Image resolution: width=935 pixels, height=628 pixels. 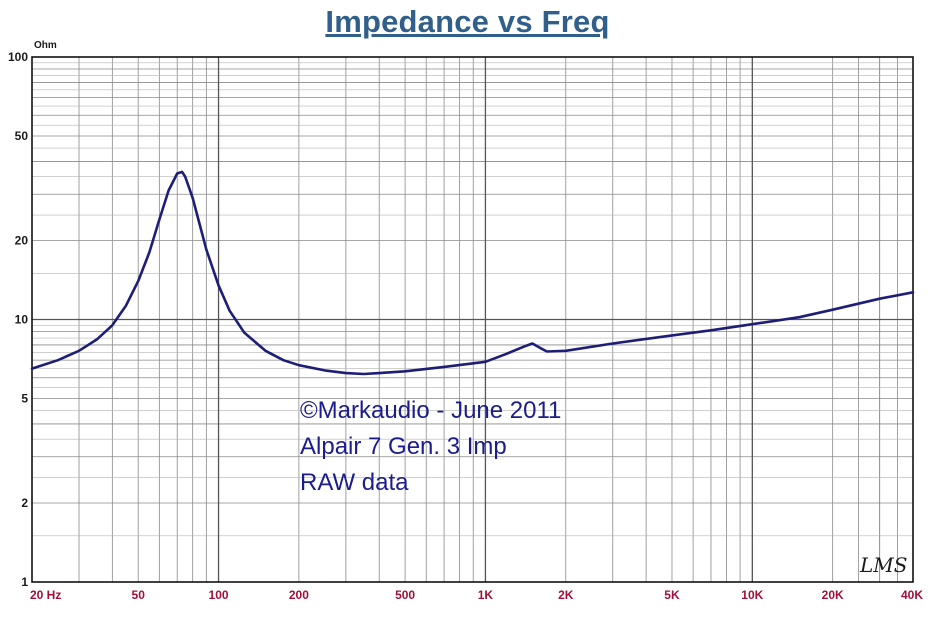 I want to click on y-tick-label: 20, so click(x=22, y=240).